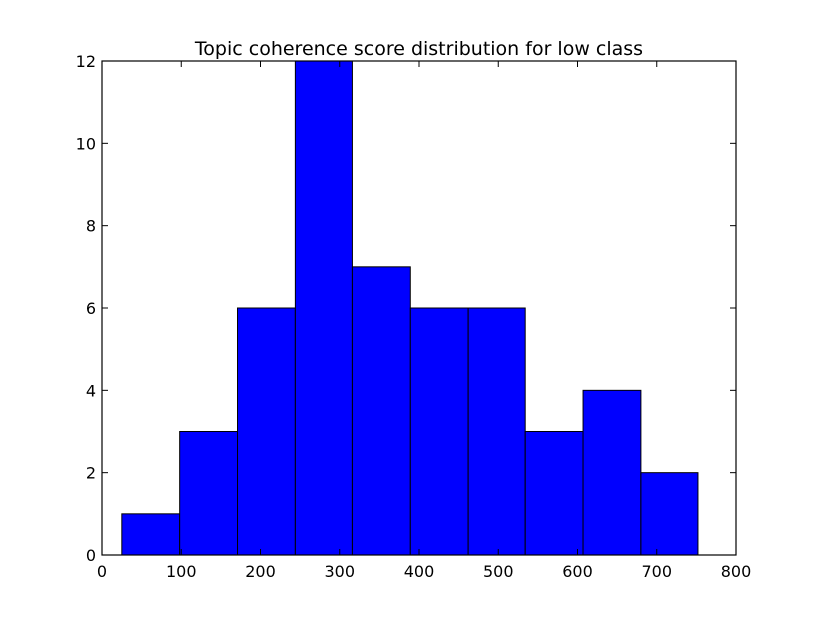  What do you see at coordinates (181, 571) in the screenshot?
I see `x-tick-label-100: 100` at bounding box center [181, 571].